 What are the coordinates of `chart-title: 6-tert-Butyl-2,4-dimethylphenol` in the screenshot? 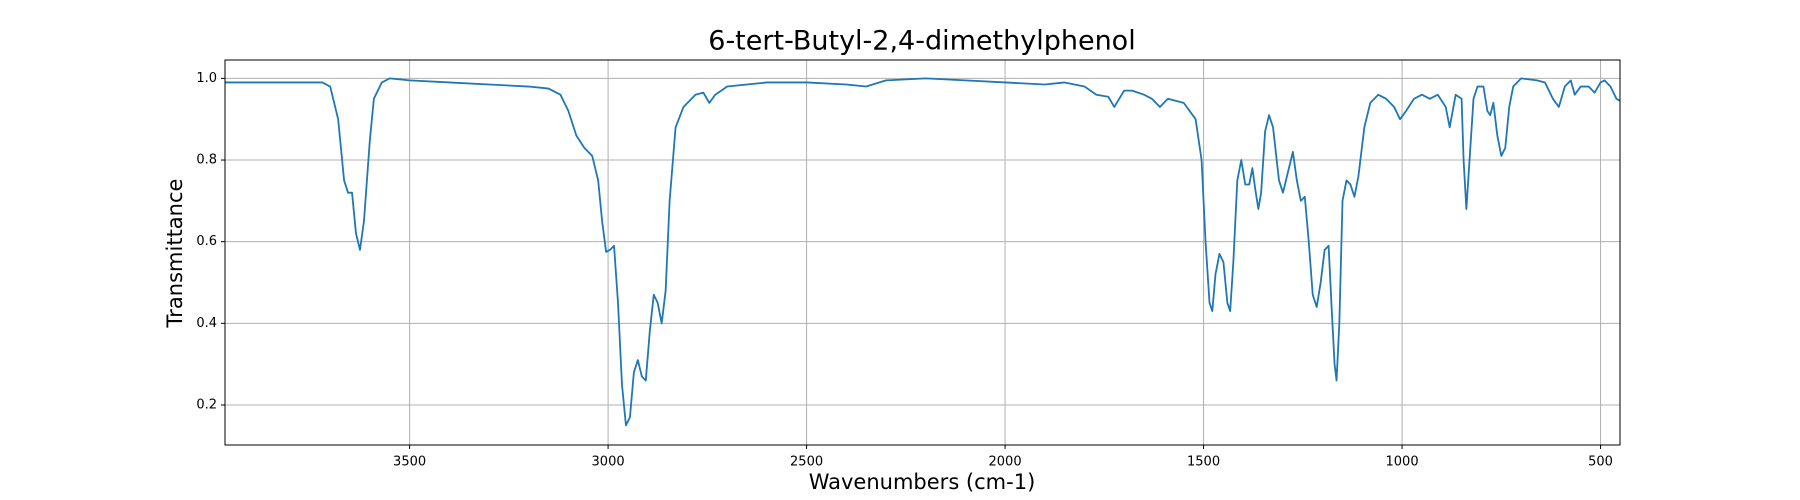 It's located at (921, 41).